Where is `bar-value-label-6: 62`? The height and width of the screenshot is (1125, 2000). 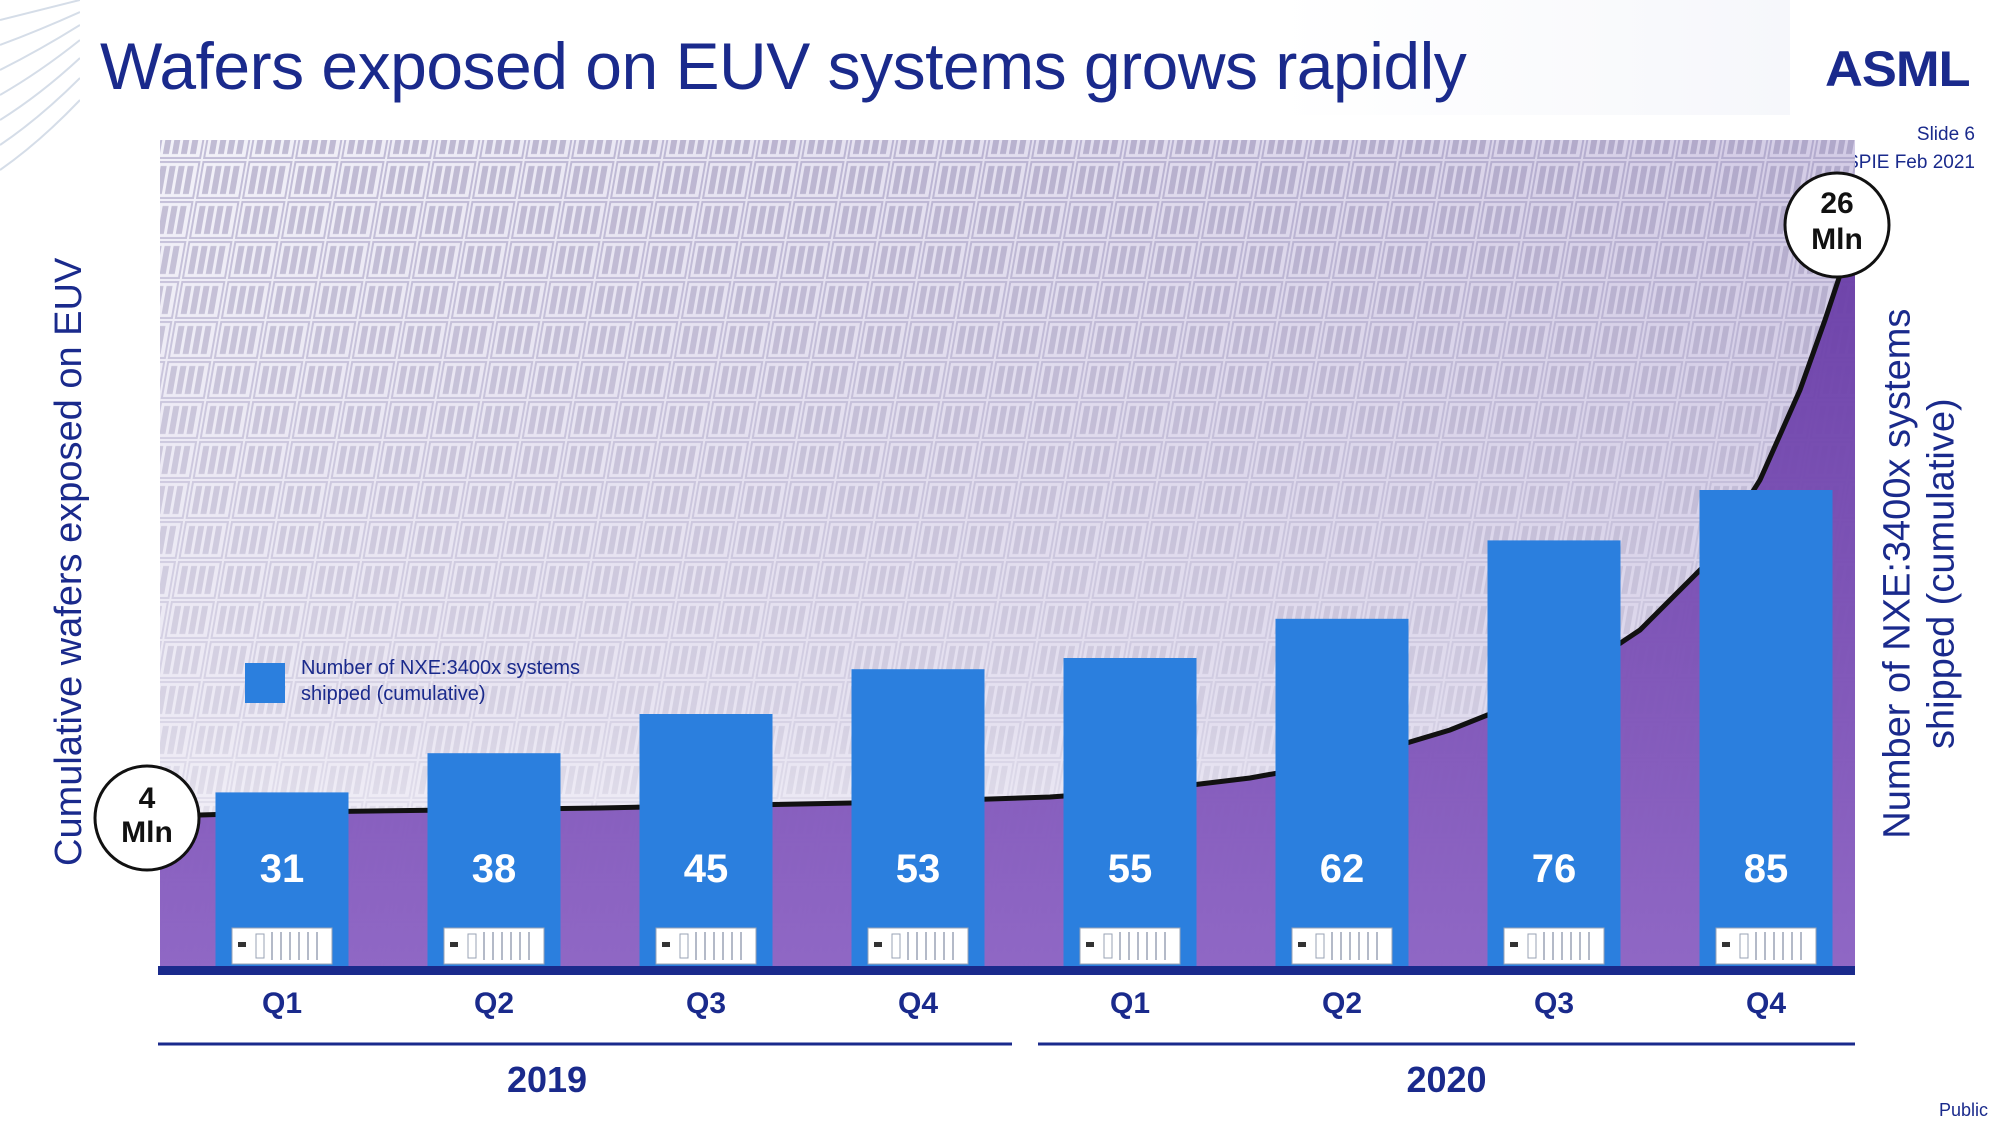
bar-value-label-6: 62 is located at coordinates (1342, 869).